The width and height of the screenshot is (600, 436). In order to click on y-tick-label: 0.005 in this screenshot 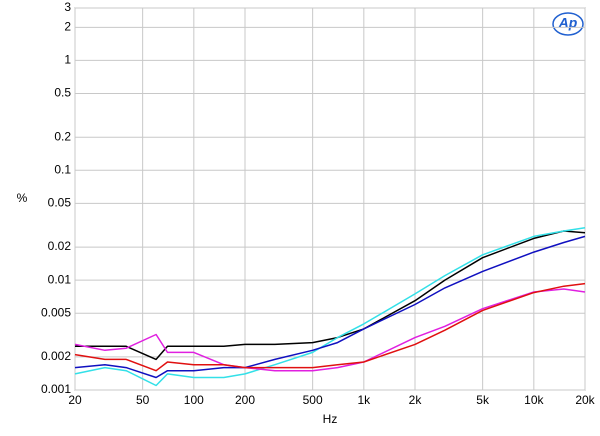, I will do `click(56, 312)`.